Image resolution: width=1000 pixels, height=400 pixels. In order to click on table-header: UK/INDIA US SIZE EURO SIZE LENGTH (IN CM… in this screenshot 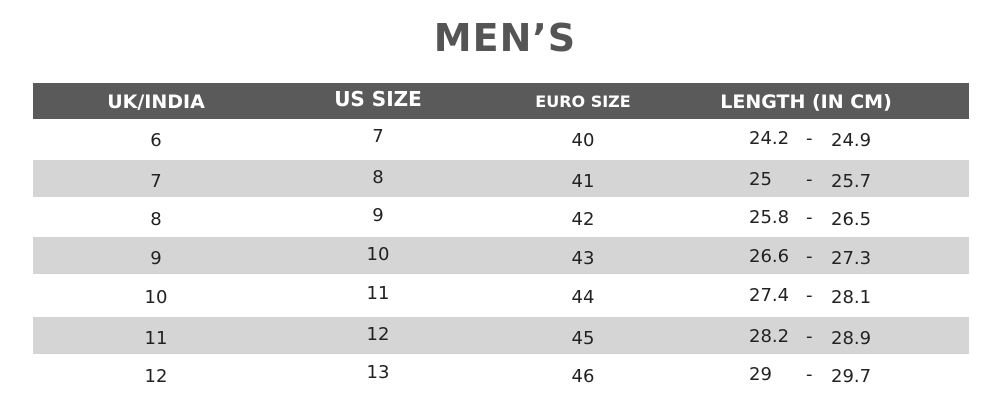, I will do `click(501, 101)`.